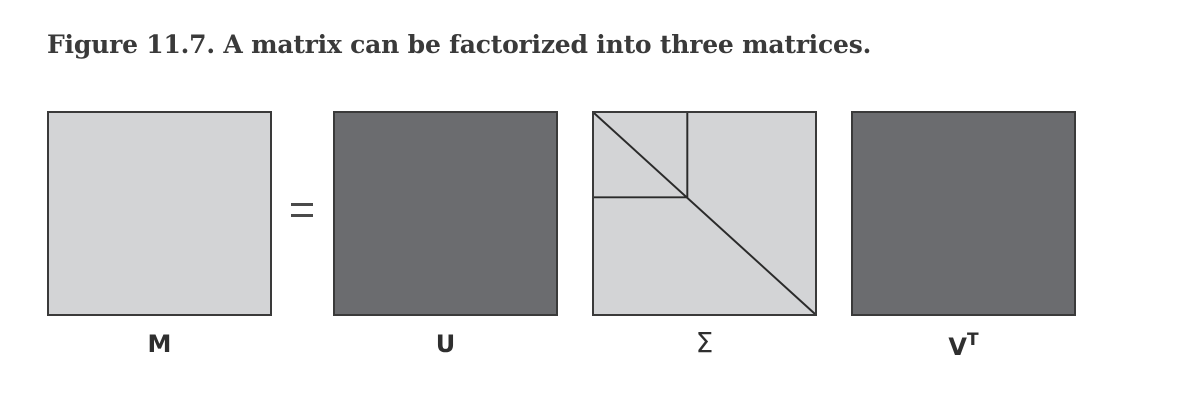 The image size is (1195, 405). What do you see at coordinates (445, 344) in the screenshot?
I see `label-u: U` at bounding box center [445, 344].